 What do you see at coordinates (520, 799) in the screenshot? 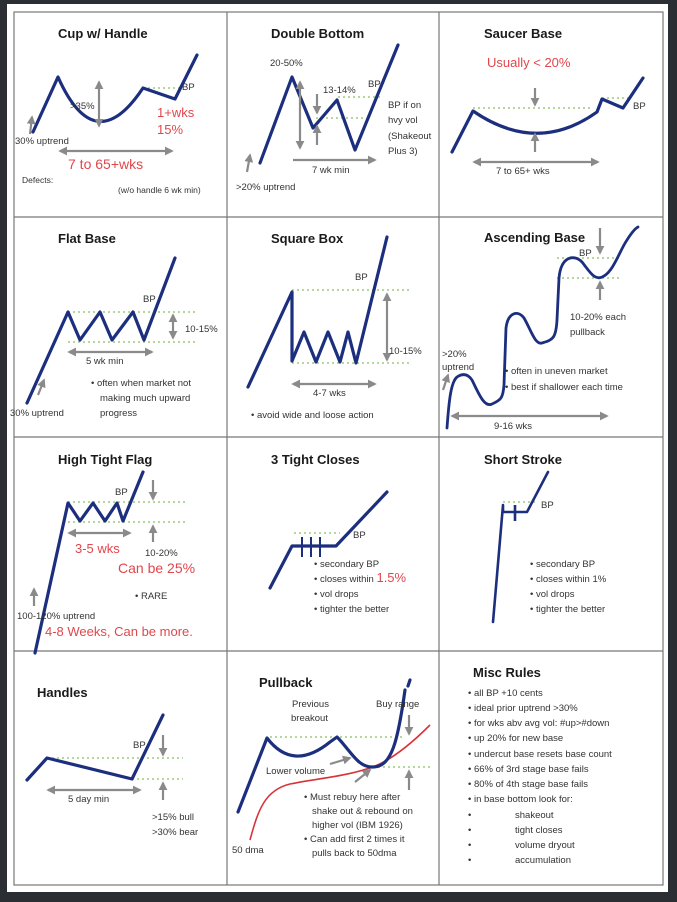
I see `rule: • in base bottom look for:` at bounding box center [520, 799].